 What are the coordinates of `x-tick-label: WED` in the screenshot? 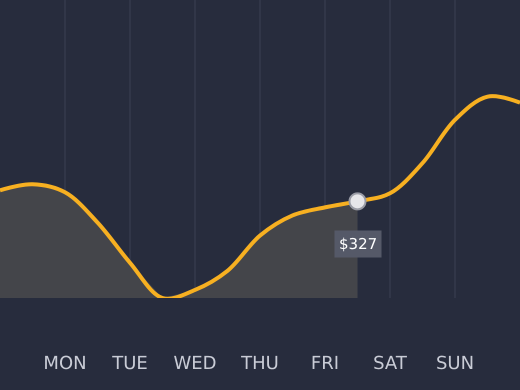 It's located at (195, 363).